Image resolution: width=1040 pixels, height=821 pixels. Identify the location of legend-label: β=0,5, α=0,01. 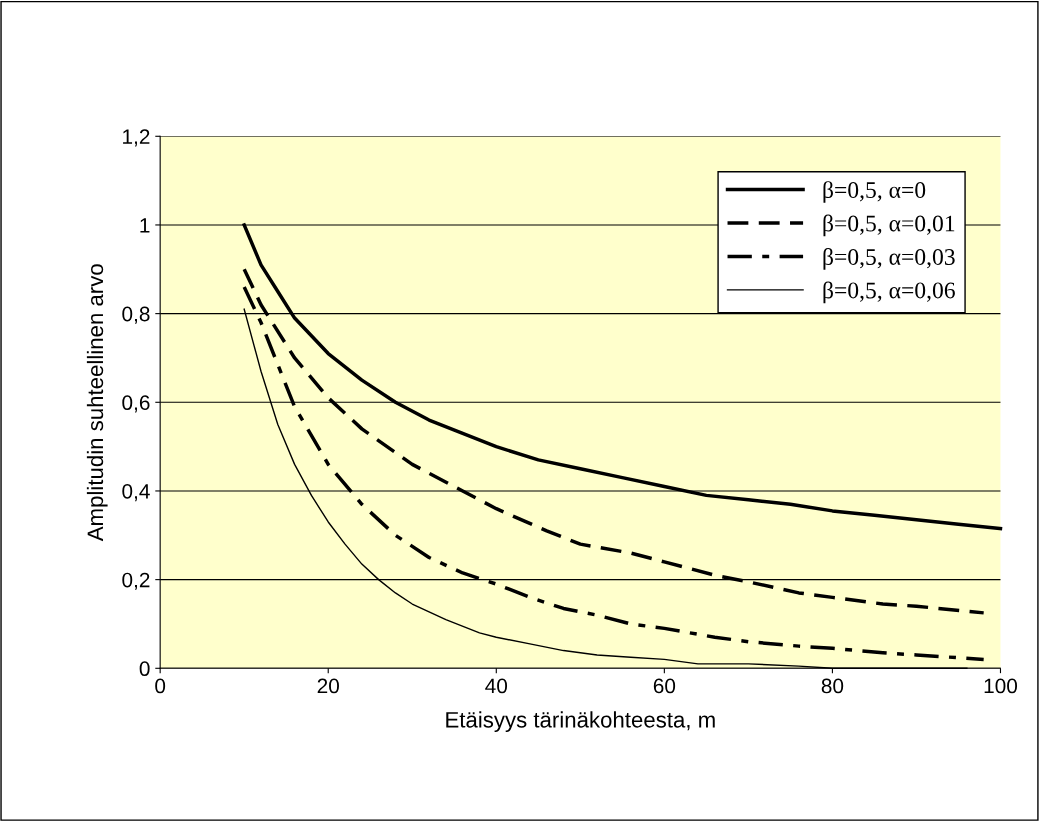
(889, 225).